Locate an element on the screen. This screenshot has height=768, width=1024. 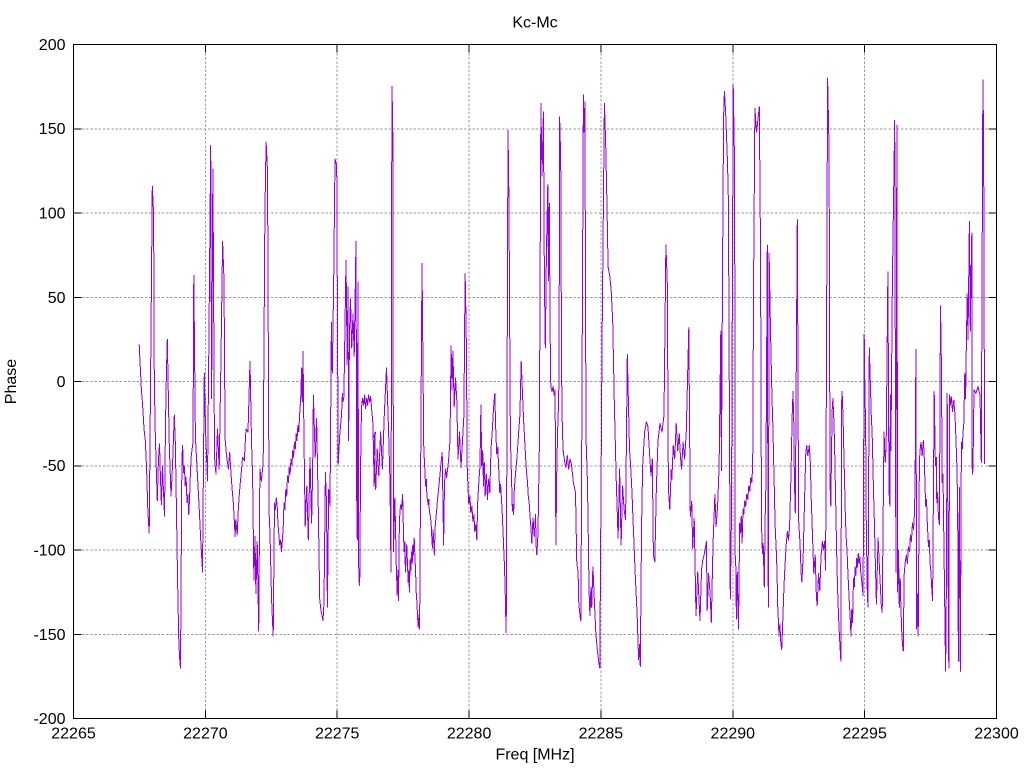
svg-text: -200 is located at coordinates (49, 719).